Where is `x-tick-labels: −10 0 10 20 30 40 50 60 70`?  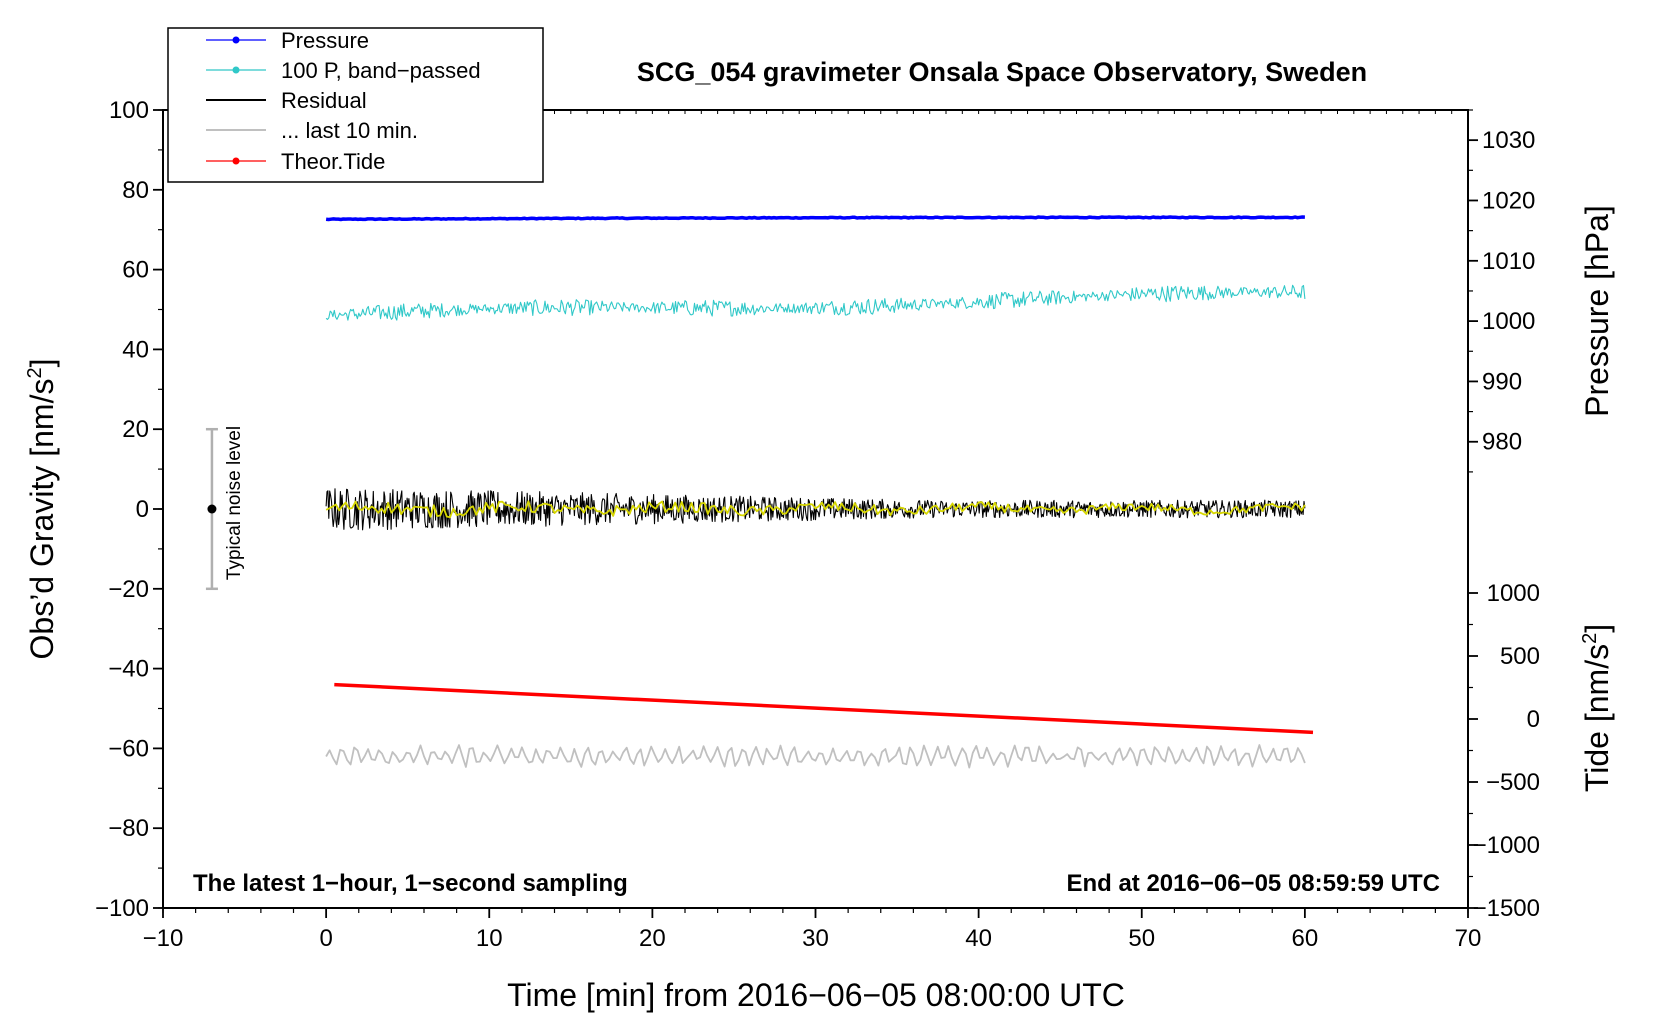 x-tick-labels: −10 0 10 20 30 40 50 60 70 is located at coordinates (812, 938).